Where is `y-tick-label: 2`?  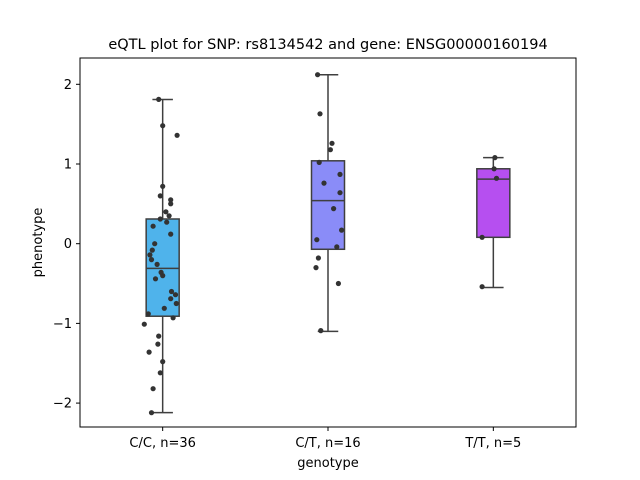 y-tick-label: 2 is located at coordinates (68, 85).